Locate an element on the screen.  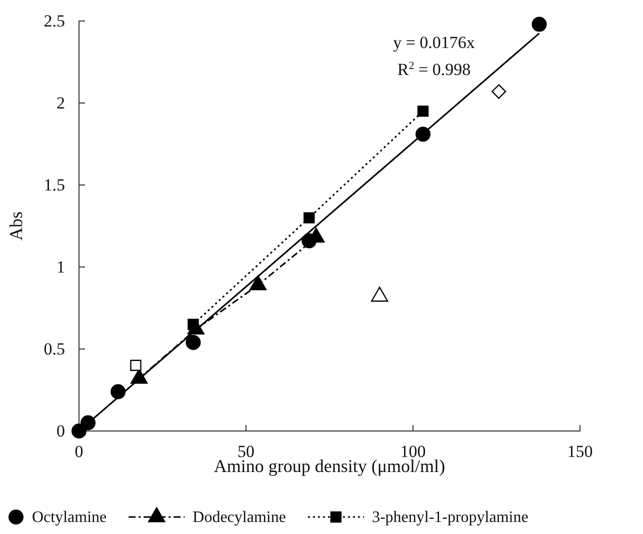
y-tick-label: 0 is located at coordinates (60, 430).